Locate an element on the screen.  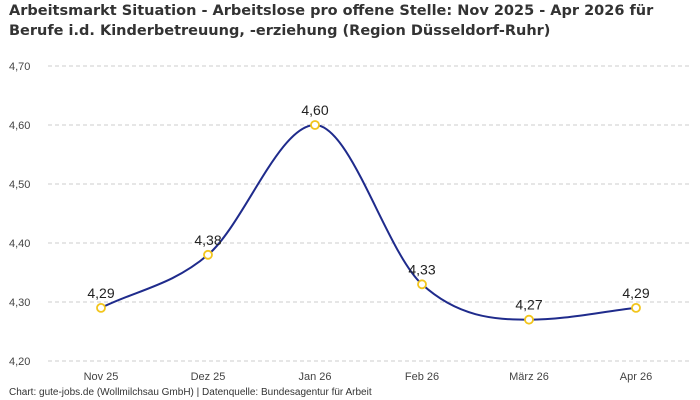
data-label: 4,27 is located at coordinates (528, 305).